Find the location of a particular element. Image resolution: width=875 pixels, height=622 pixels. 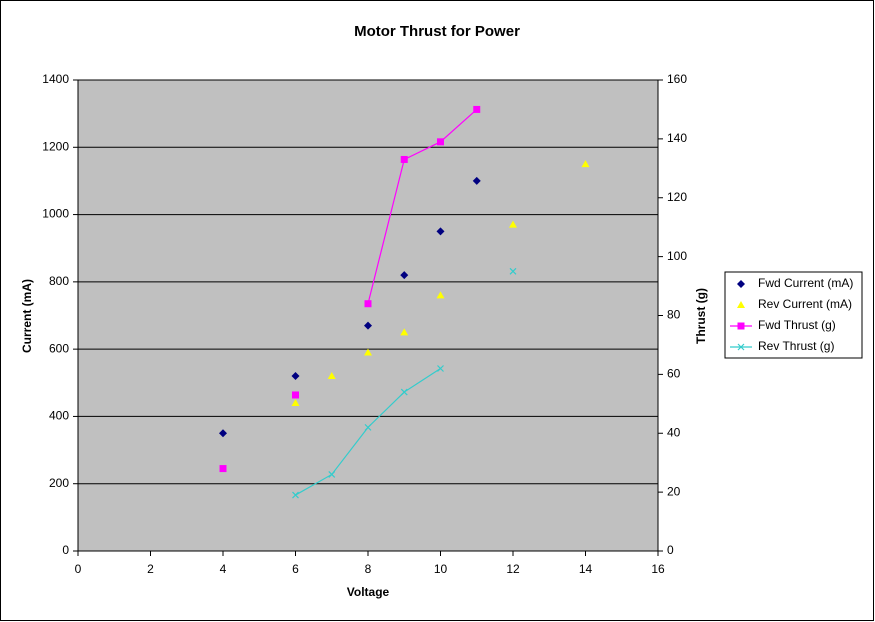

y2-tick-label: 80 is located at coordinates (674, 315).